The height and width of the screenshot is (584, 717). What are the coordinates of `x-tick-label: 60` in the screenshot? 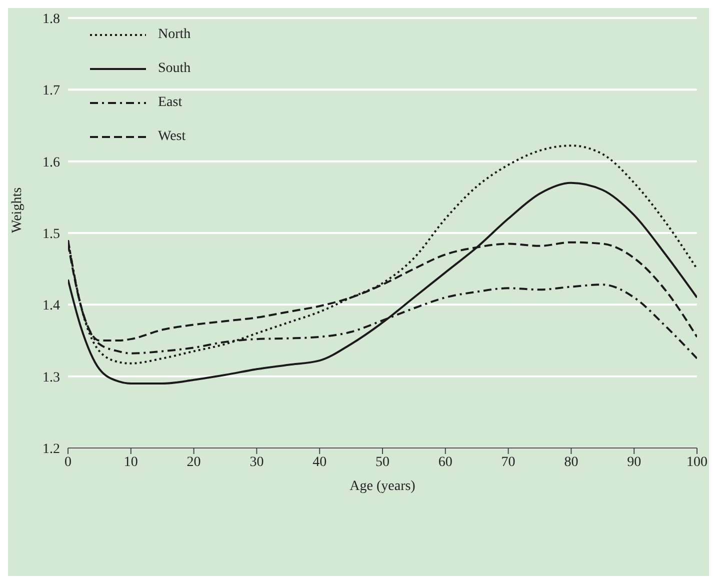 It's located at (445, 462).